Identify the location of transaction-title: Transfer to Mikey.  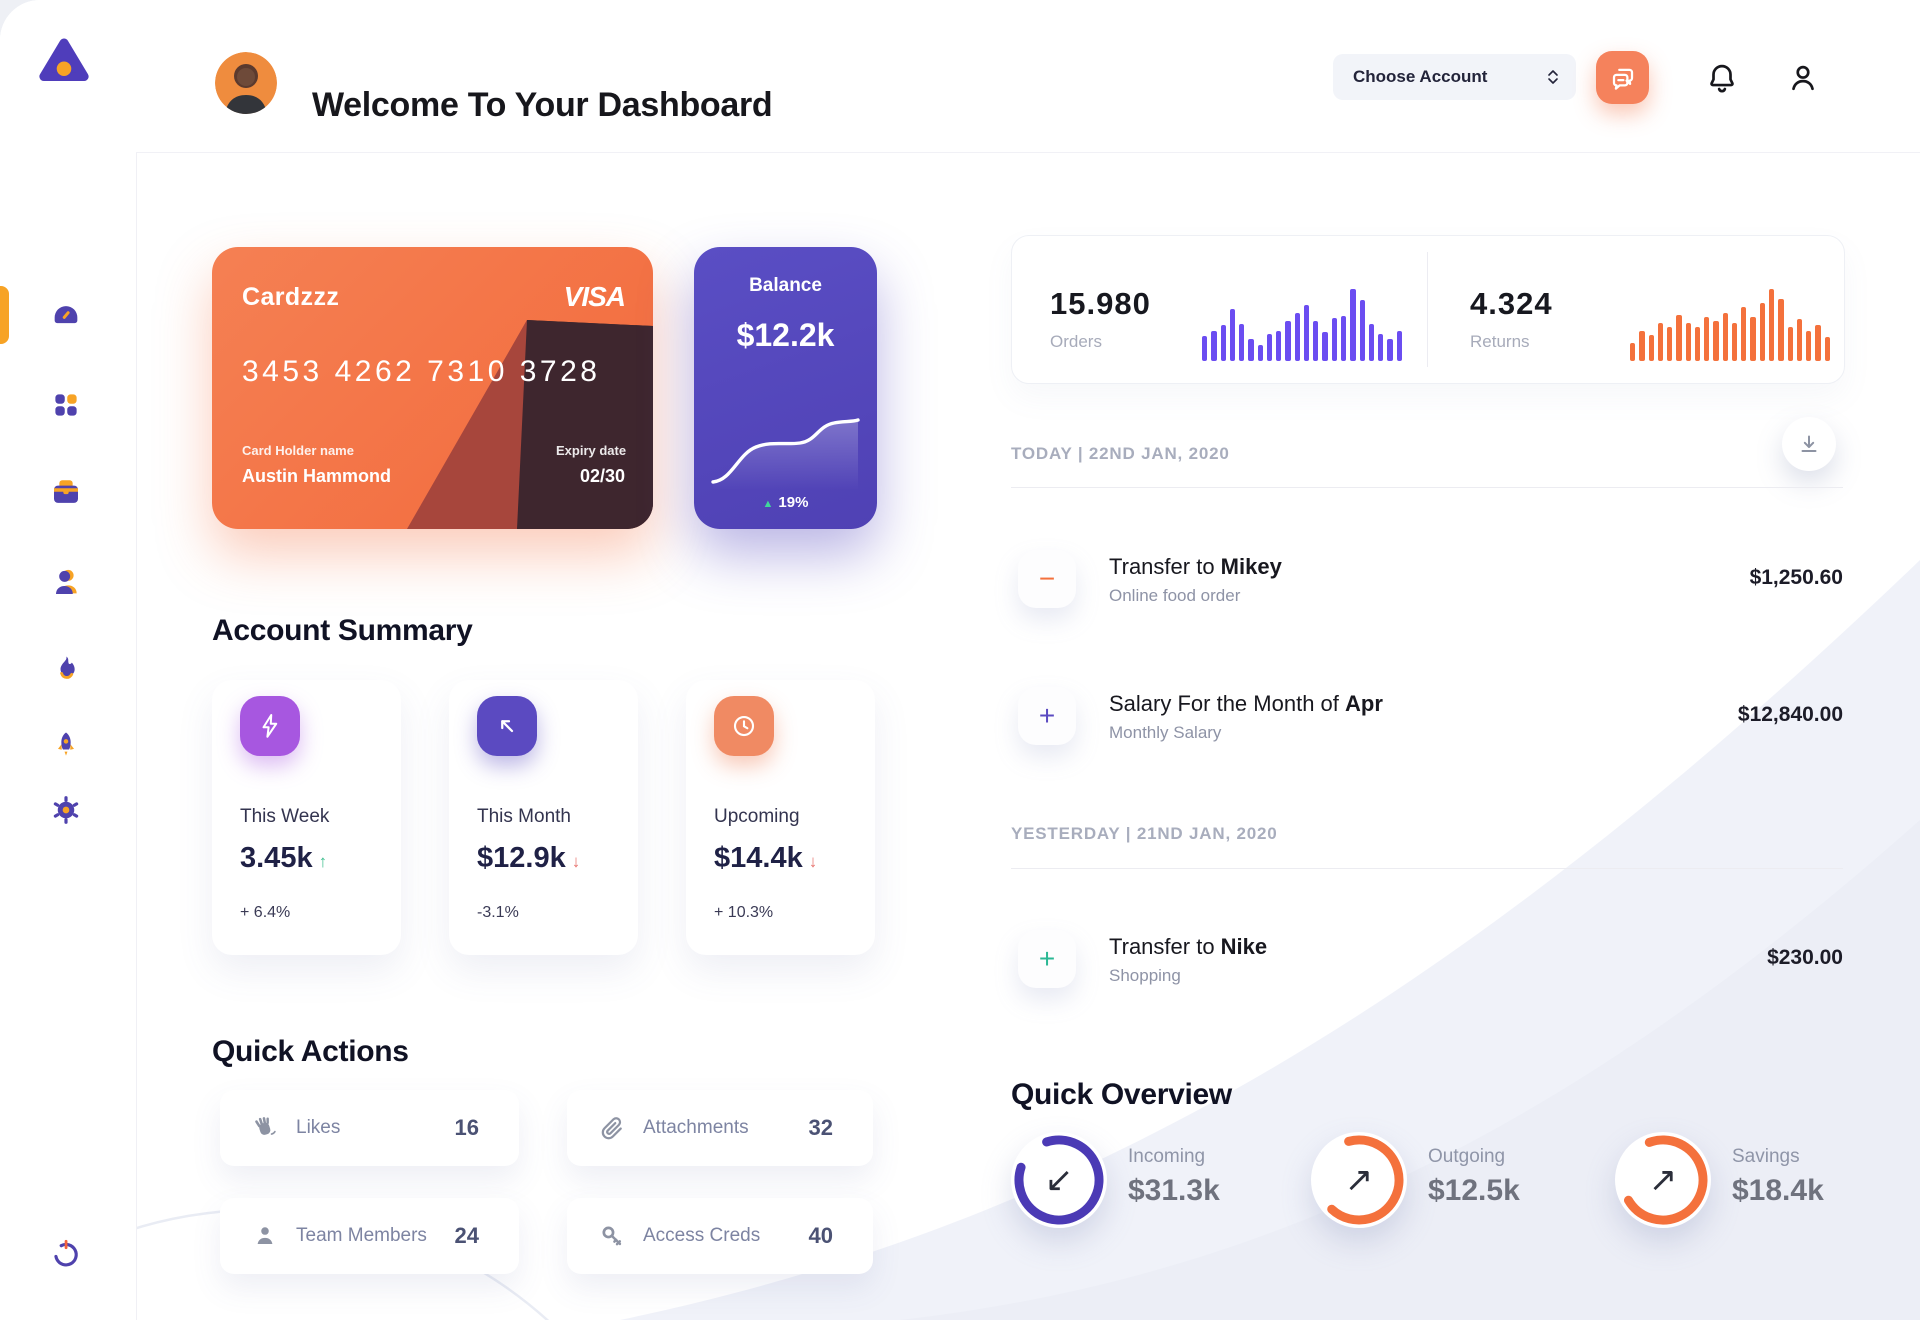
(1195, 566).